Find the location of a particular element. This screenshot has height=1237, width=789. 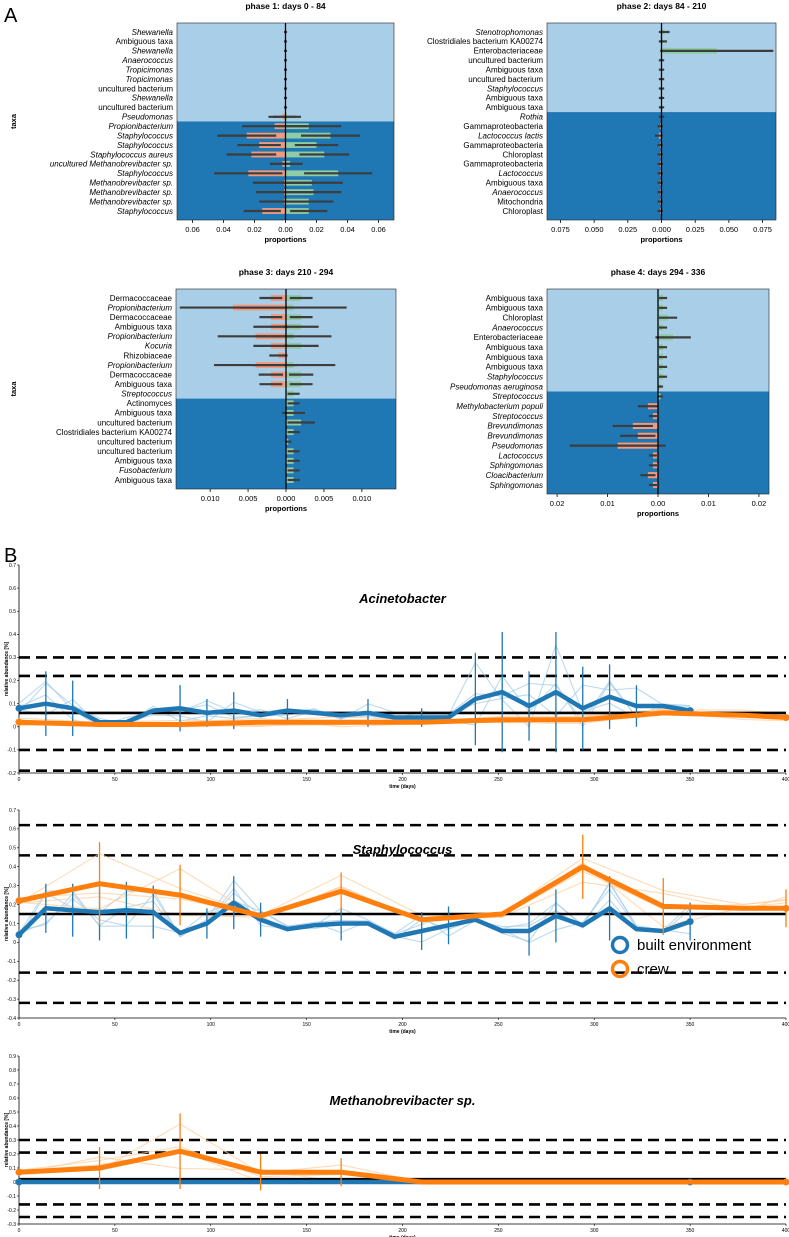

y-tick-label: 0.4 is located at coordinates (12, 1127).